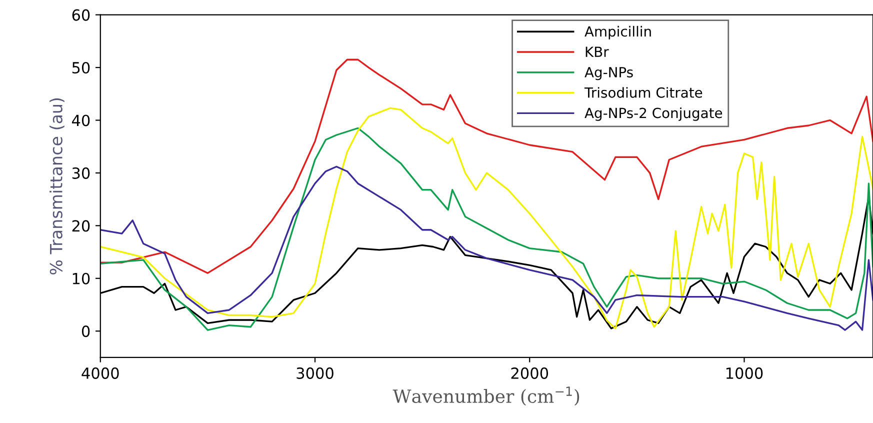 The height and width of the screenshot is (423, 873). Describe the element at coordinates (315, 373) in the screenshot. I see `x-tick-label: 3000` at that location.